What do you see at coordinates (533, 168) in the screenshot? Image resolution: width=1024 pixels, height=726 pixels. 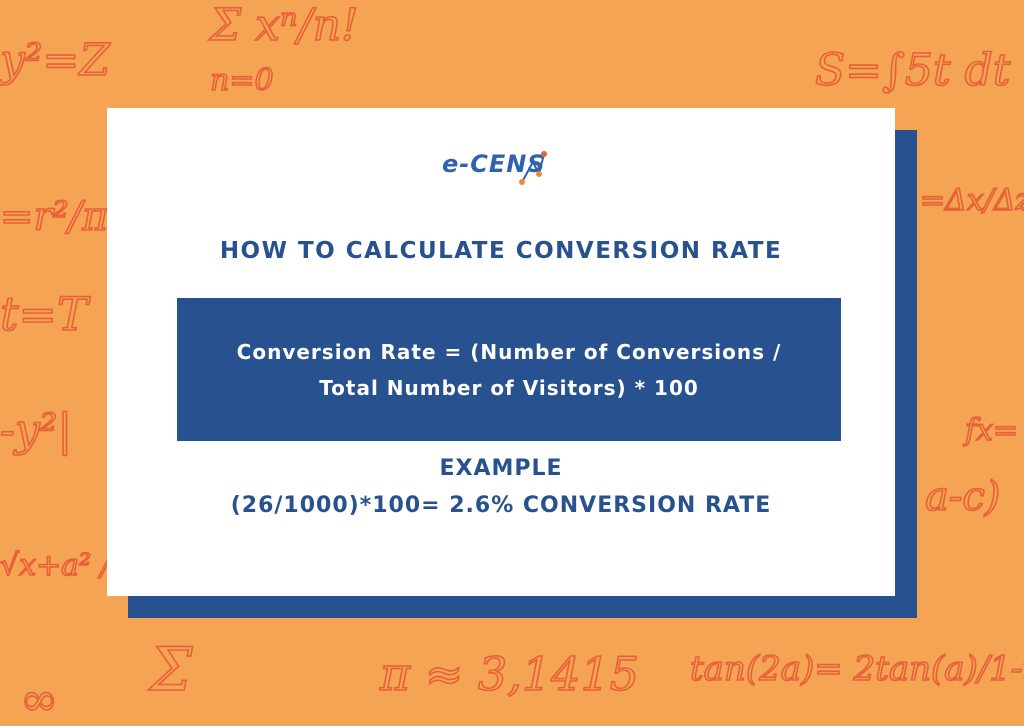 I see `logo-network-icon` at bounding box center [533, 168].